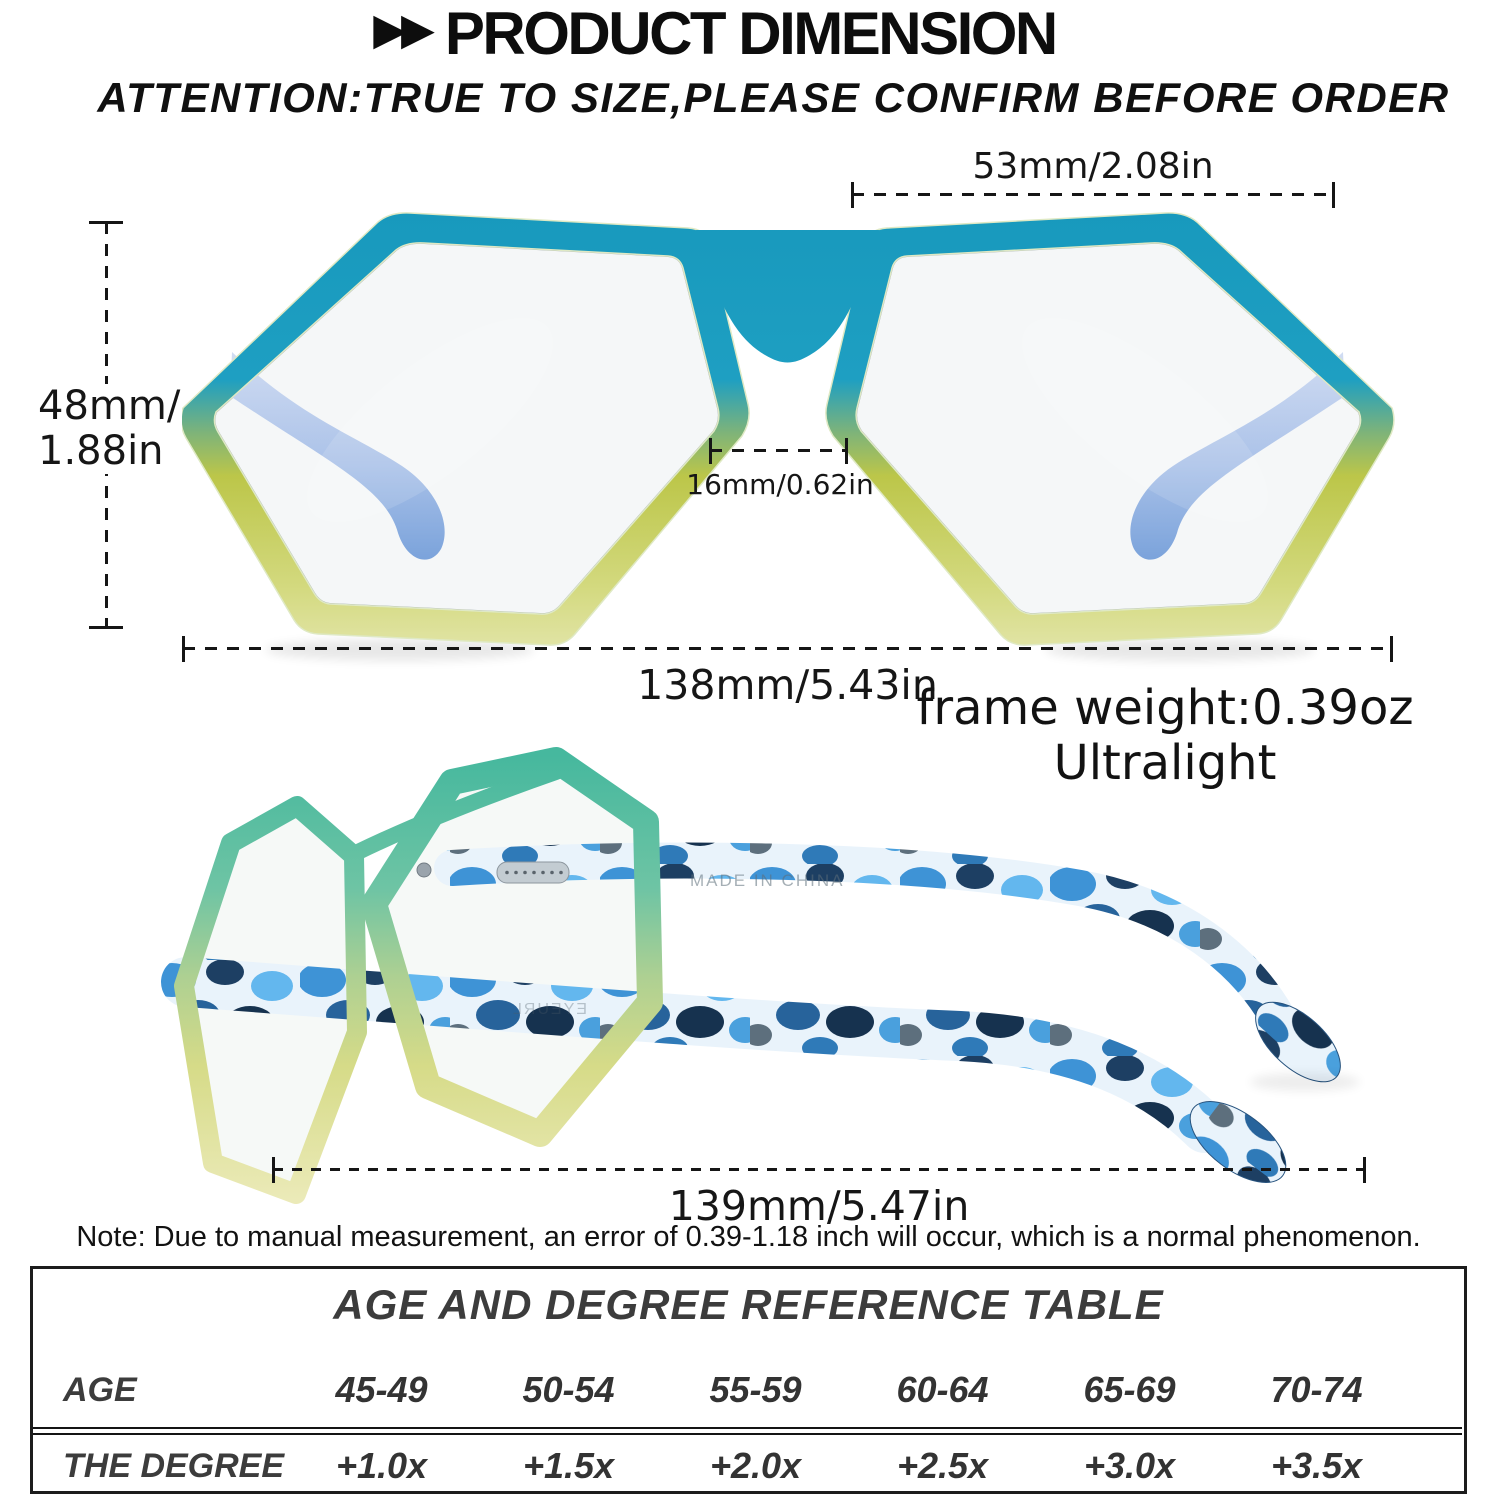 This screenshot has width=1497, height=1497. Describe the element at coordinates (400, 650) in the screenshot. I see `front-shadow-left` at that location.